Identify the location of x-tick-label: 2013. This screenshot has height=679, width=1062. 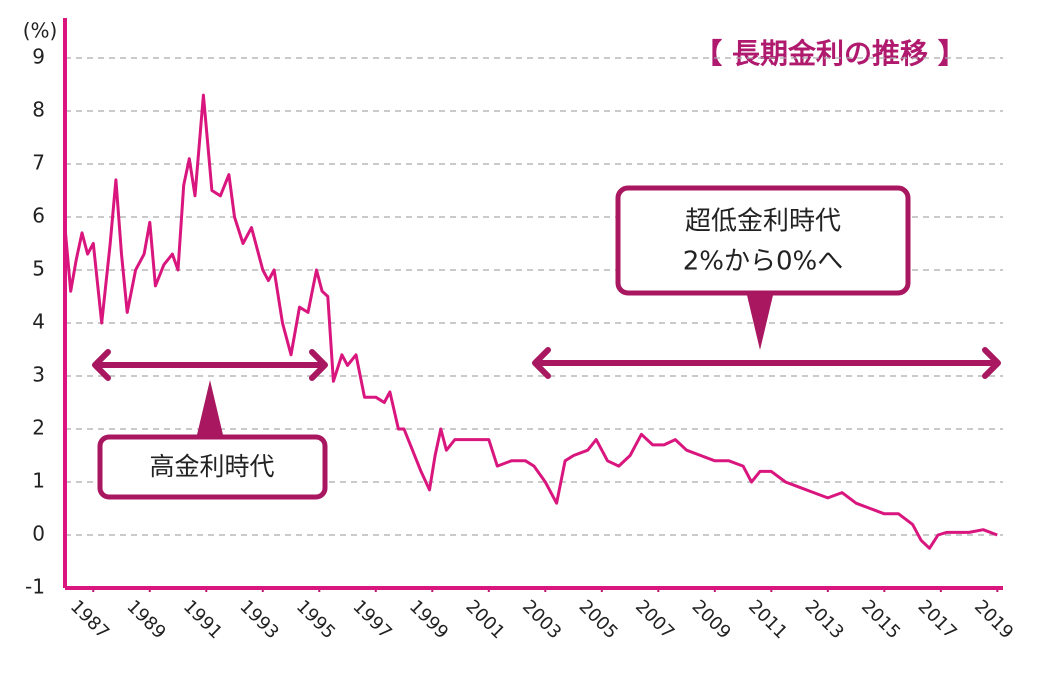
(824, 619).